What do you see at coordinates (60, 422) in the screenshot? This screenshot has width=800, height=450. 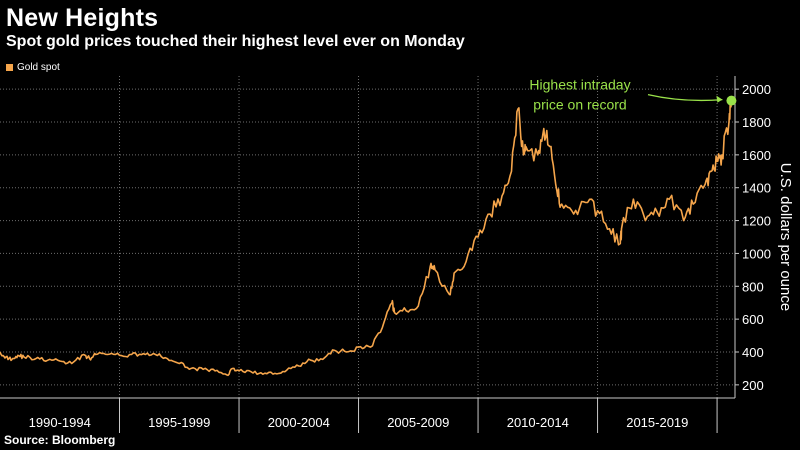 I see `x-tick-label: 1990-1994` at bounding box center [60, 422].